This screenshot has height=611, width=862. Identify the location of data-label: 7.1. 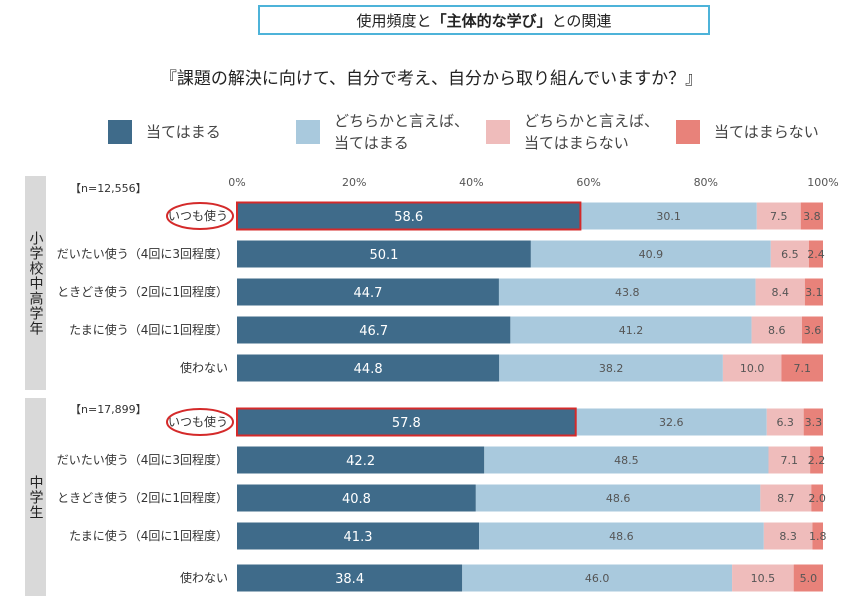
(790, 460).